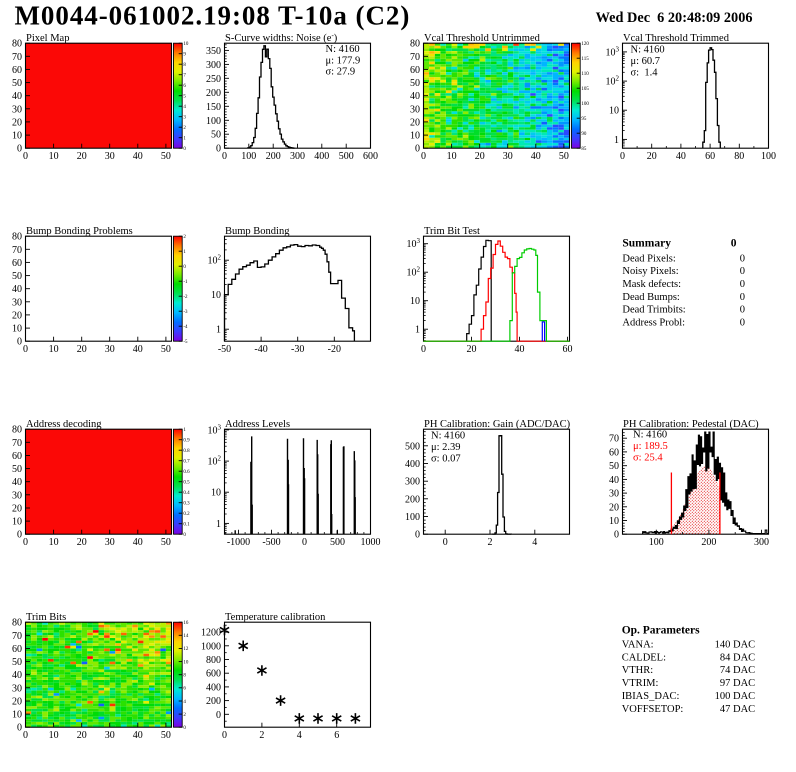 The width and height of the screenshot is (796, 772). Describe the element at coordinates (651, 284) in the screenshot. I see `svg-text: Mask defects:` at that location.